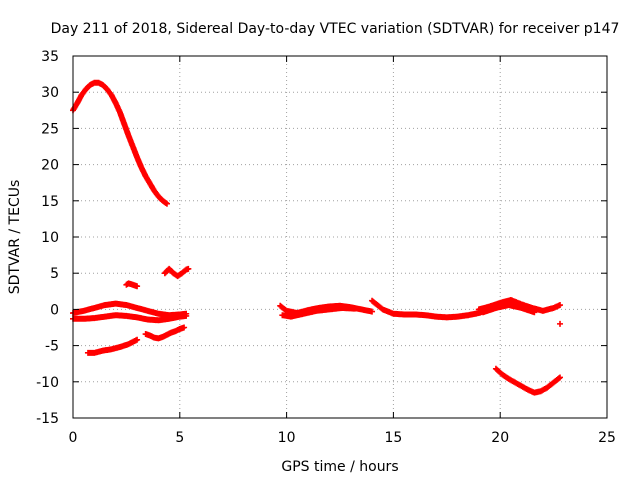 This screenshot has width=640, height=480. What do you see at coordinates (47, 383) in the screenshot?
I see `y-tick-label: -10` at bounding box center [47, 383].